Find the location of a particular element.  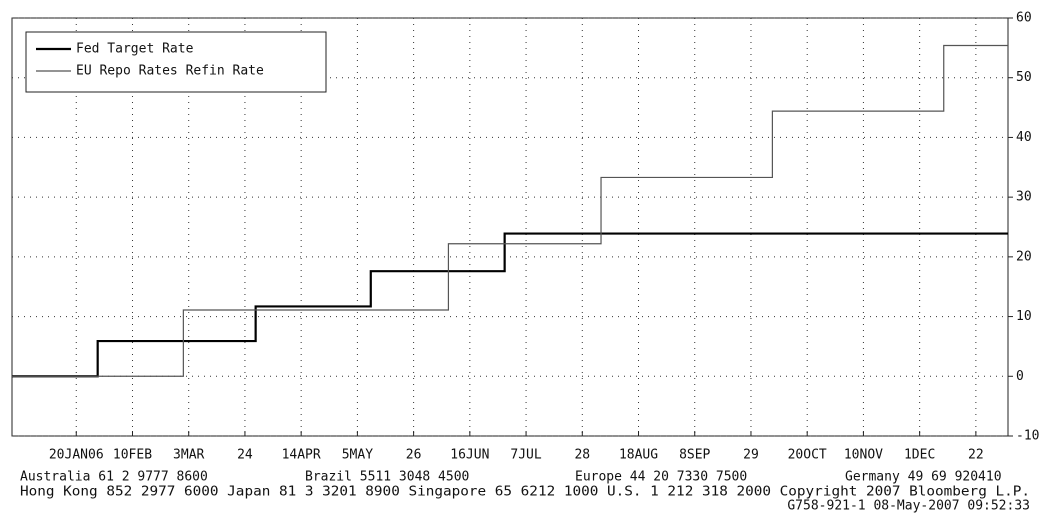

legend-box is located at coordinates (176, 62).